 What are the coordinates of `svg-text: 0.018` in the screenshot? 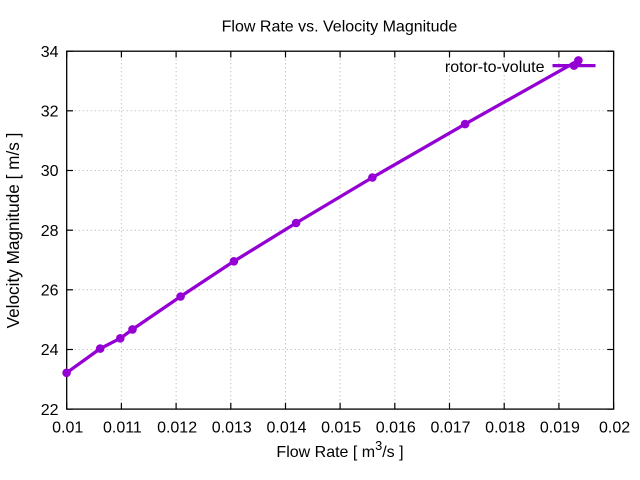 It's located at (505, 427).